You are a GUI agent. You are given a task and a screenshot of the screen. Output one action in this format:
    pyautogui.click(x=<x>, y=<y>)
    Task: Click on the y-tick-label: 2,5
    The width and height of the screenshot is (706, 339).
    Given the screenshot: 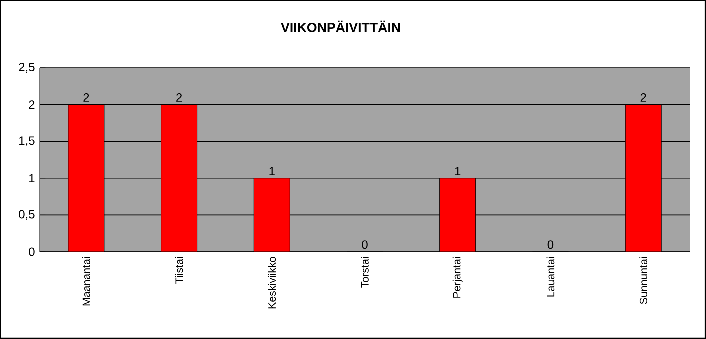 What is the action you would take?
    pyautogui.click(x=27, y=68)
    